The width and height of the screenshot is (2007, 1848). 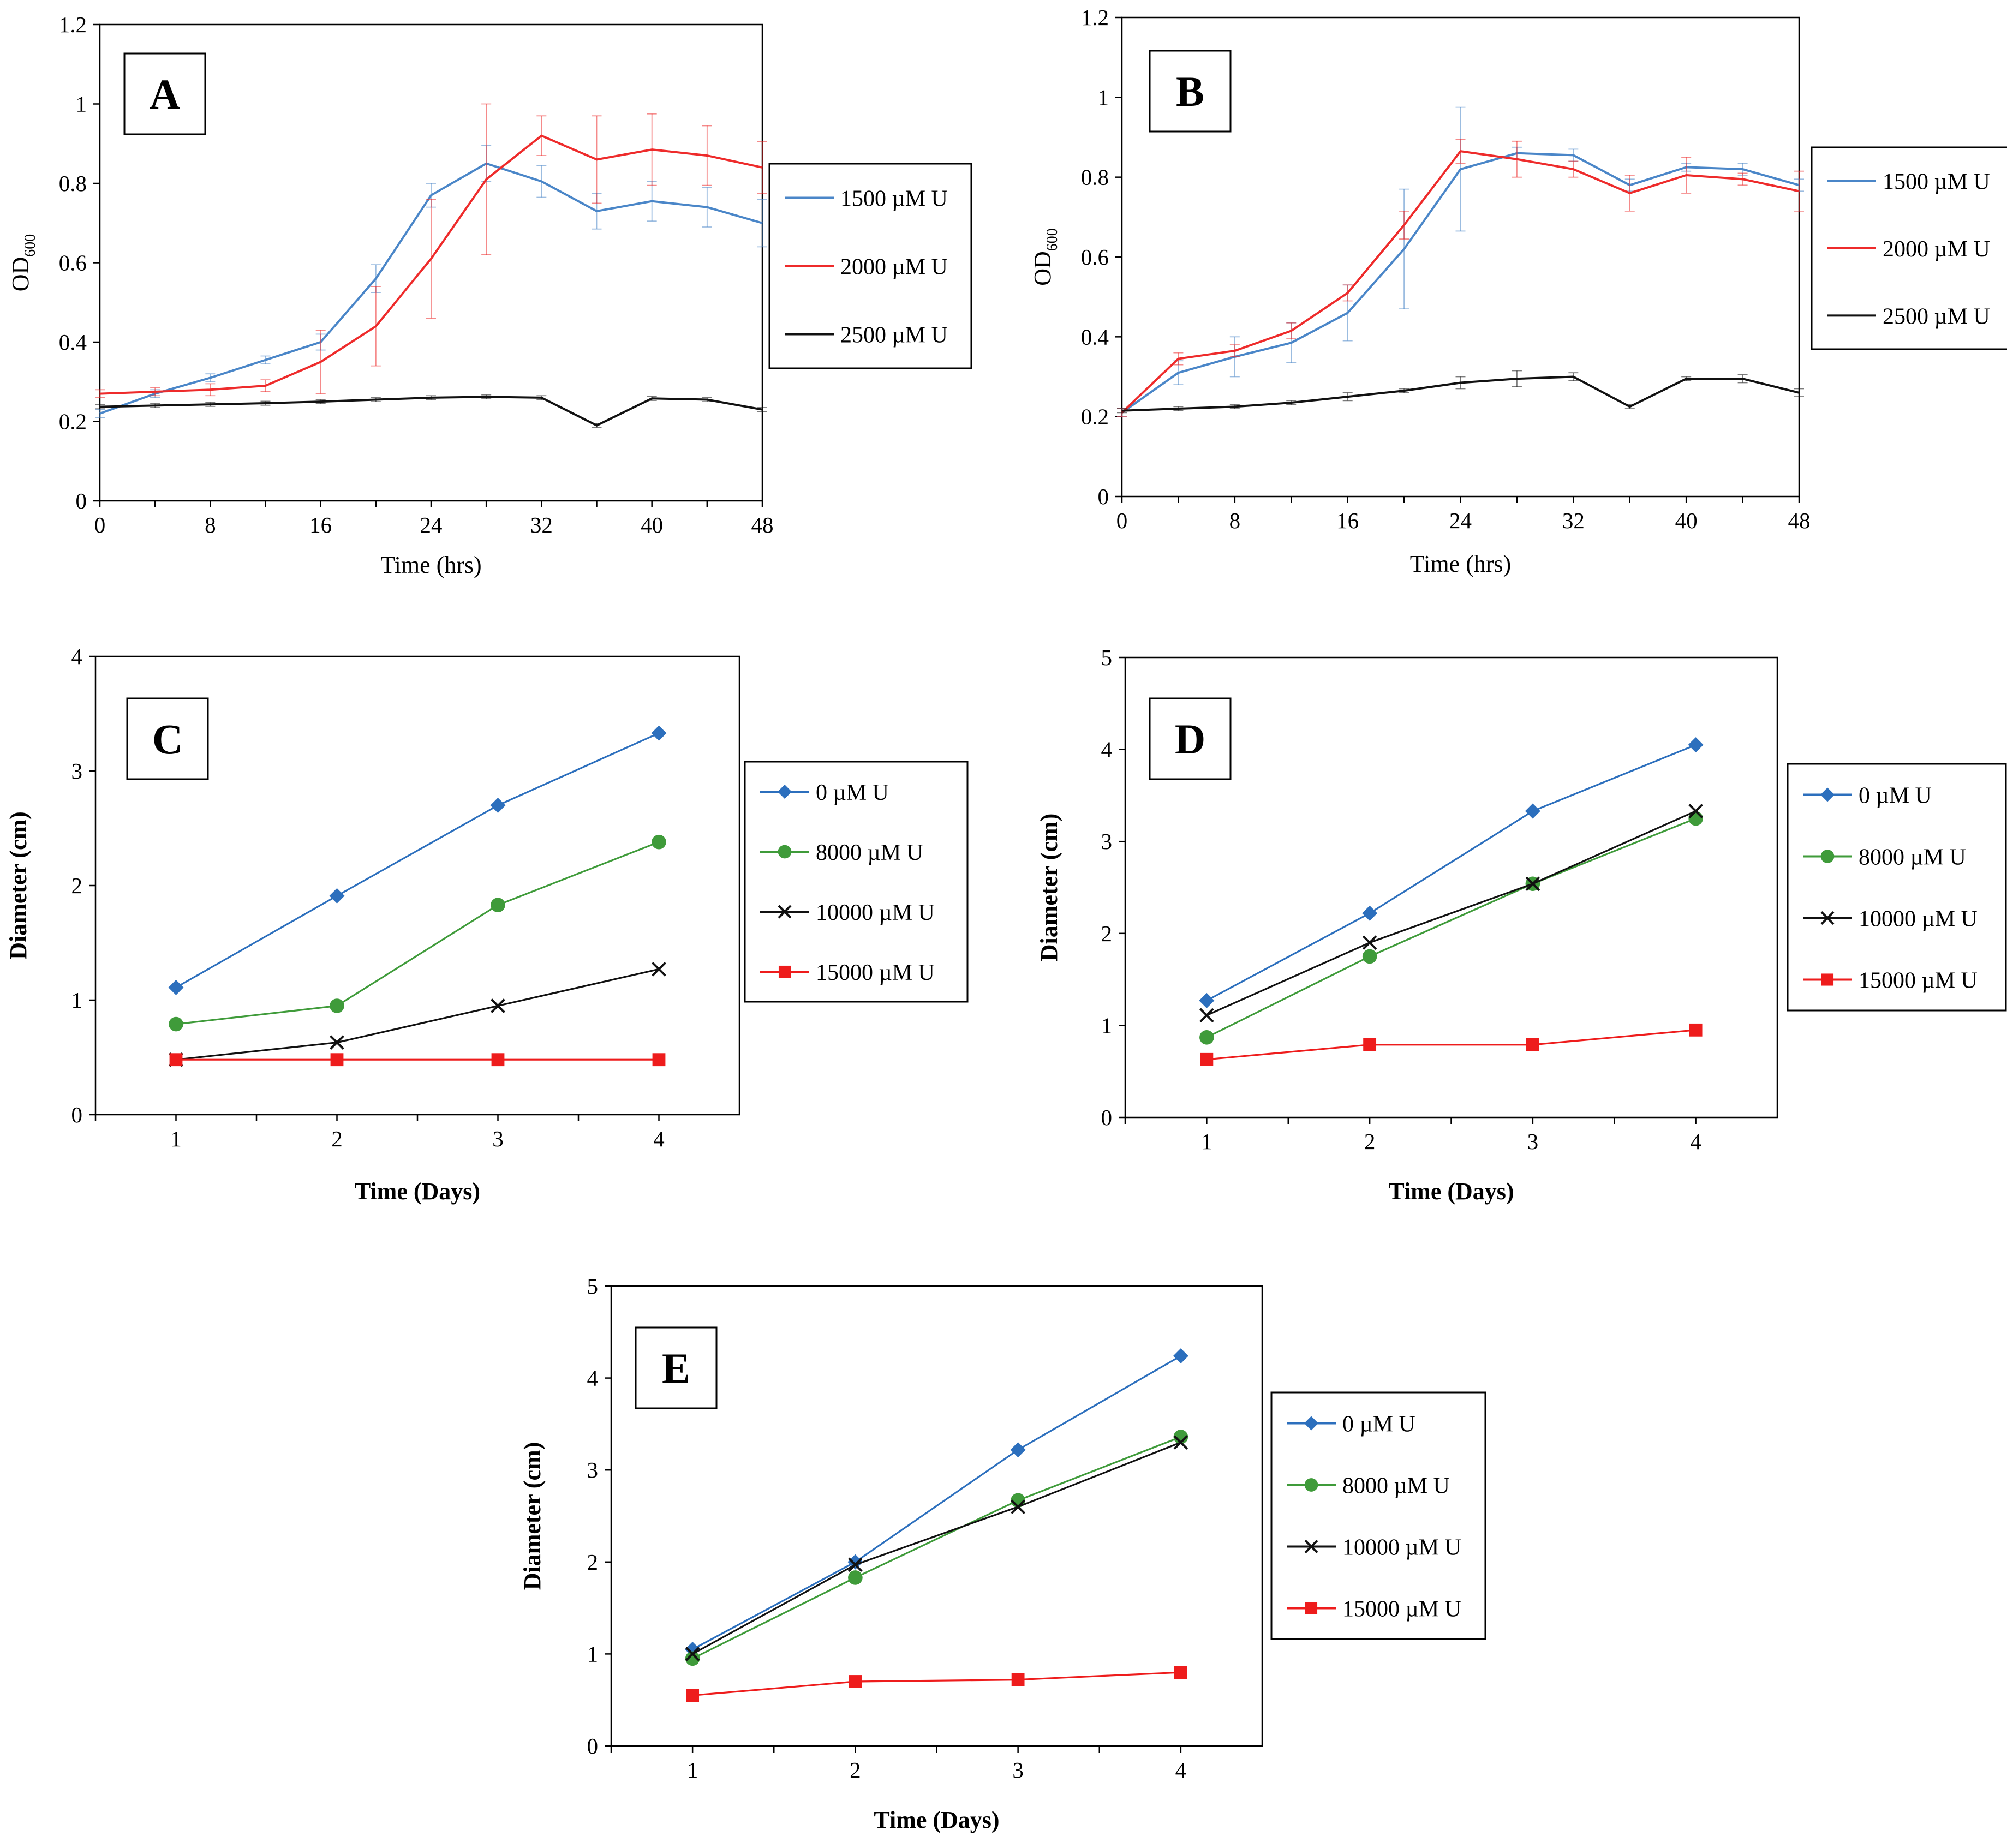 What do you see at coordinates (894, 336) in the screenshot?
I see `legend-label: 2500 µM U` at bounding box center [894, 336].